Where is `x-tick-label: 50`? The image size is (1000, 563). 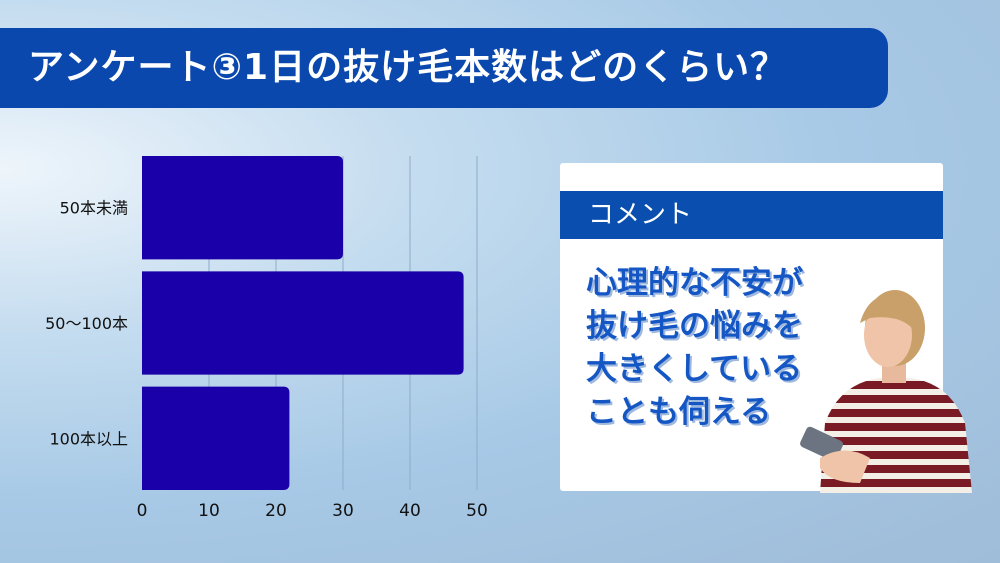
x-tick-label: 50 is located at coordinates (477, 511).